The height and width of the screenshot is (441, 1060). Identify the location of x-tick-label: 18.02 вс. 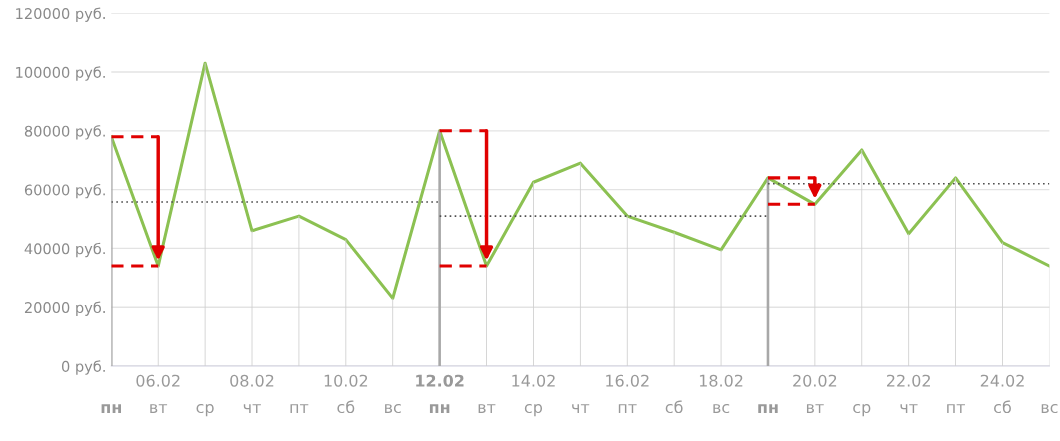
(721, 394).